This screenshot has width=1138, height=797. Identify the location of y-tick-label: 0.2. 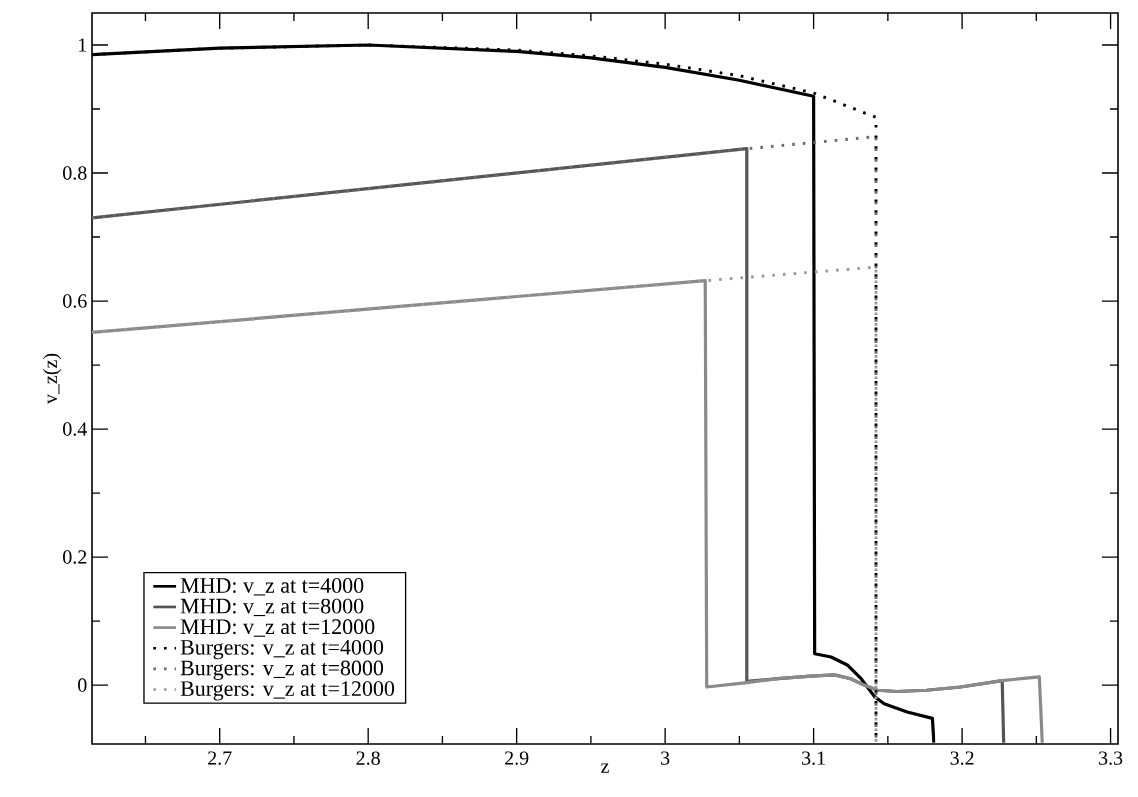
(75, 557).